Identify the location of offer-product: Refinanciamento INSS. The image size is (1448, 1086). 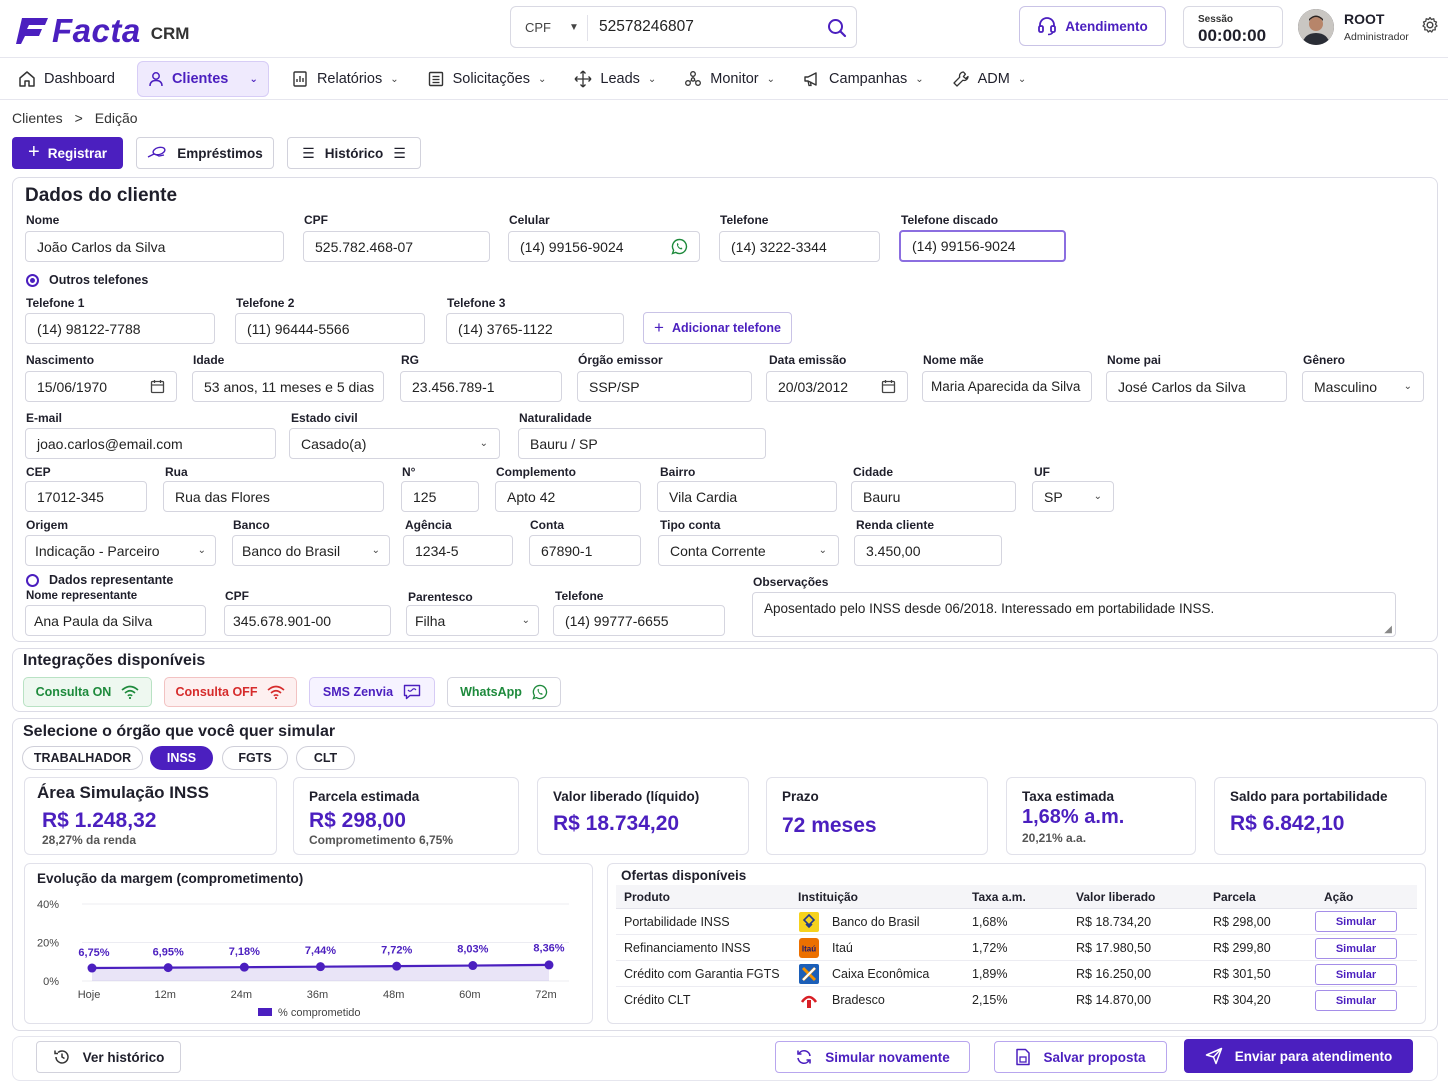
(687, 948).